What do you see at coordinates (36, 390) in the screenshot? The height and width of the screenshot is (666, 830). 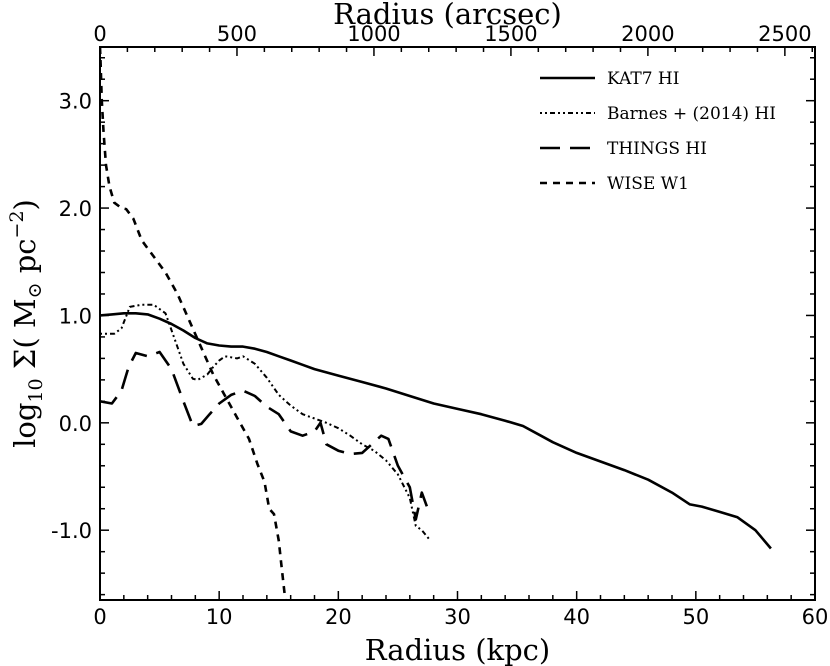 I see `y-axis-title-sub: 10` at bounding box center [36, 390].